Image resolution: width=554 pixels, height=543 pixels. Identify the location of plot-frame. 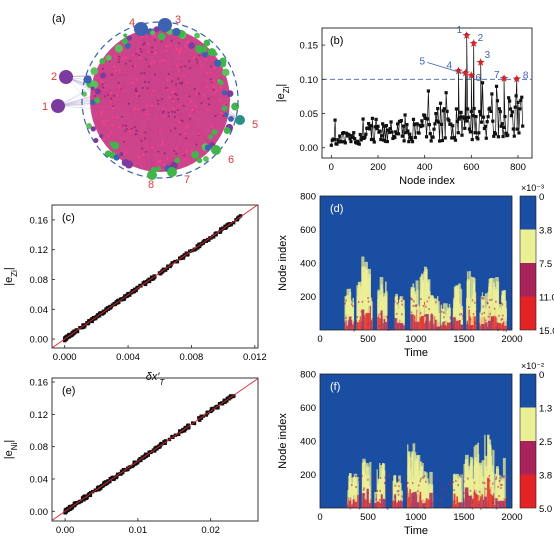
(416, 441).